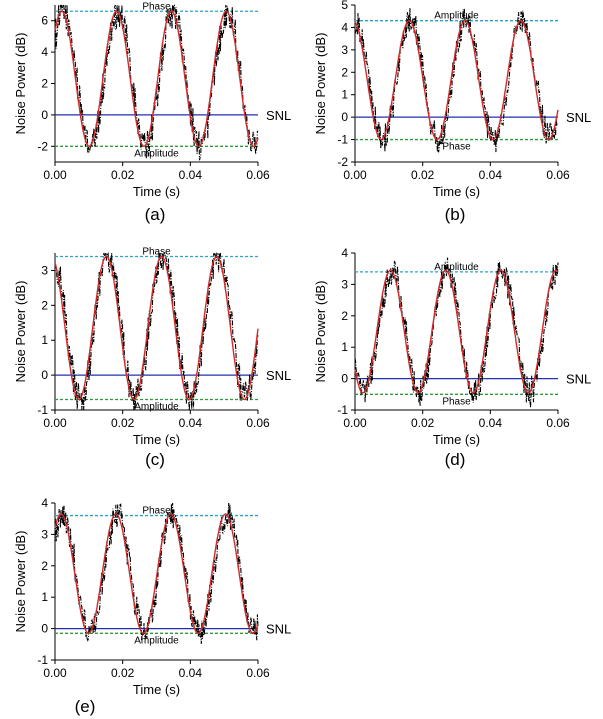  Describe the element at coordinates (44, 21) in the screenshot. I see `y-tick-label: 6` at that location.